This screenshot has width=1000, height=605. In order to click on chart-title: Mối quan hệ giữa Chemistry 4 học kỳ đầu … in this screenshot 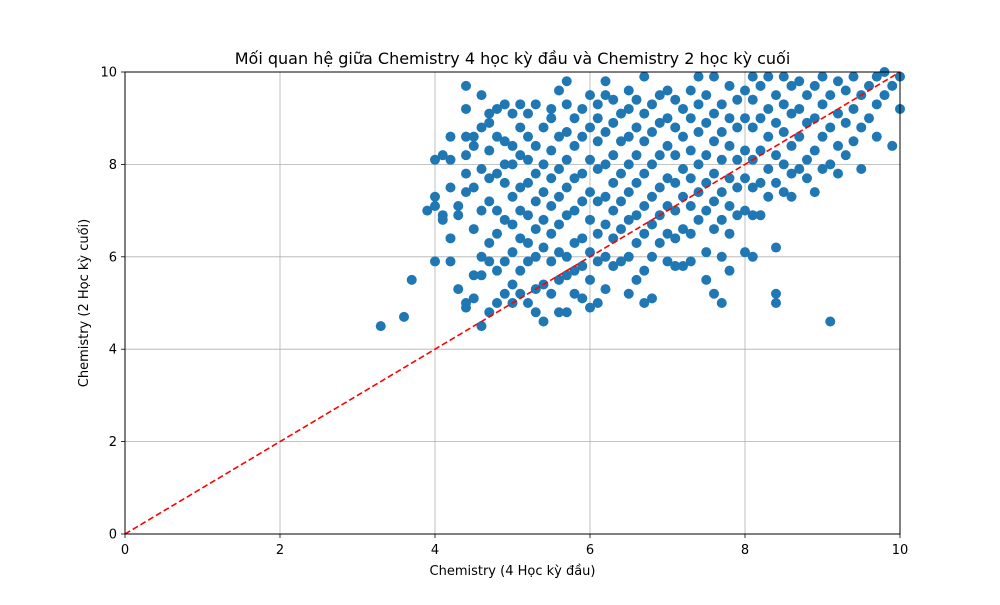, I will do `click(513, 58)`.